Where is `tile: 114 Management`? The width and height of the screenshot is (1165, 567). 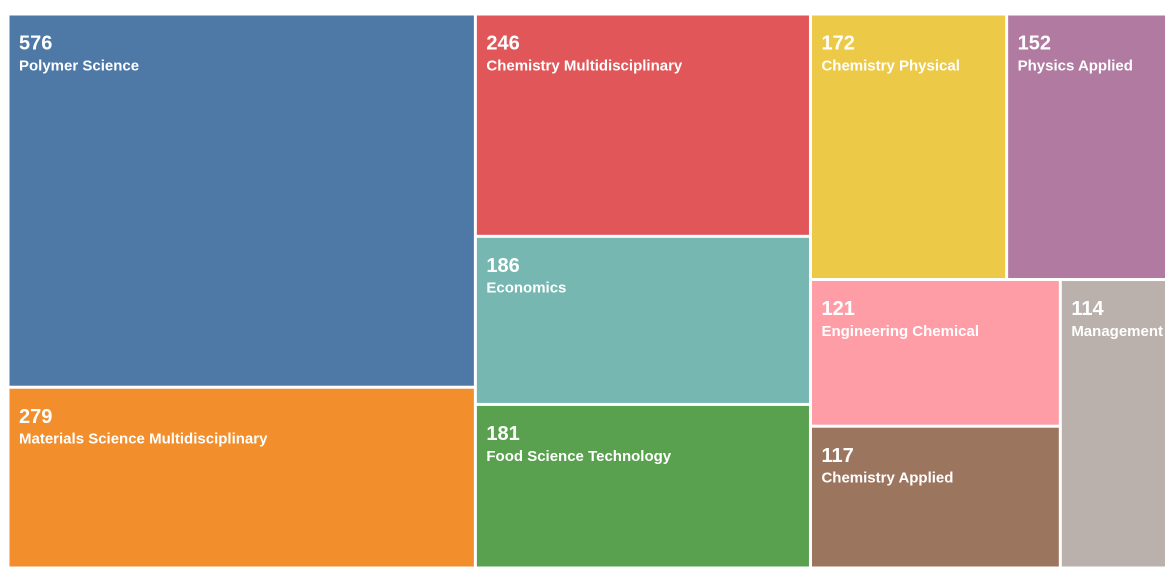
tile: 114 Management is located at coordinates (1113, 424).